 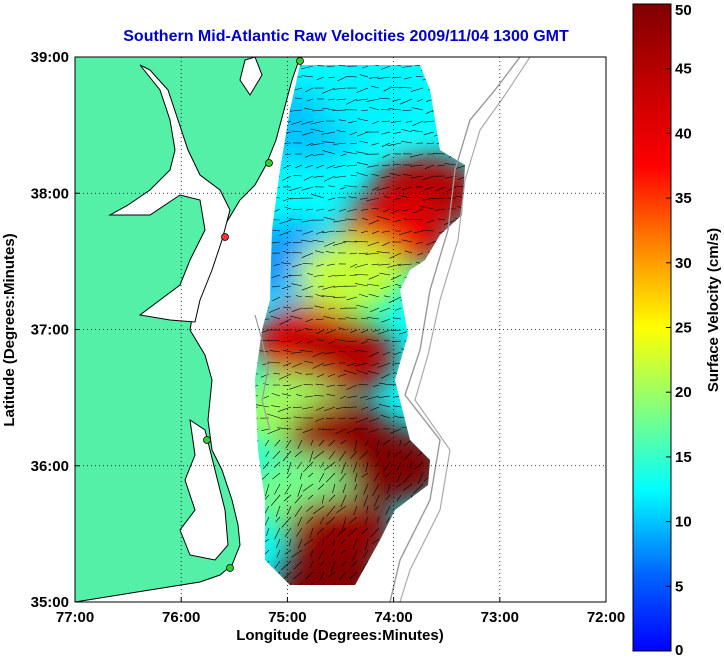 What do you see at coordinates (683, 10) in the screenshot?
I see `colorbar-tick-label: 50` at bounding box center [683, 10].